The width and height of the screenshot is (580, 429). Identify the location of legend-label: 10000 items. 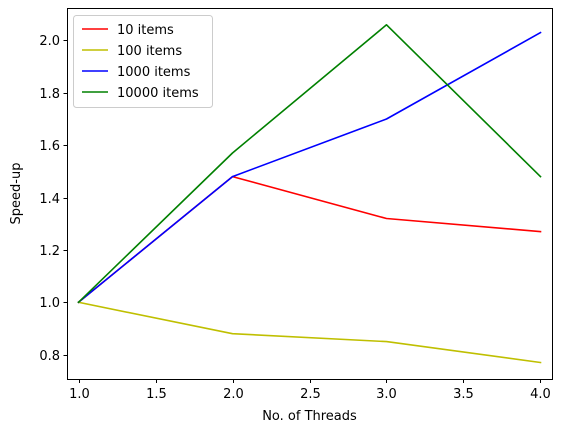
(158, 93).